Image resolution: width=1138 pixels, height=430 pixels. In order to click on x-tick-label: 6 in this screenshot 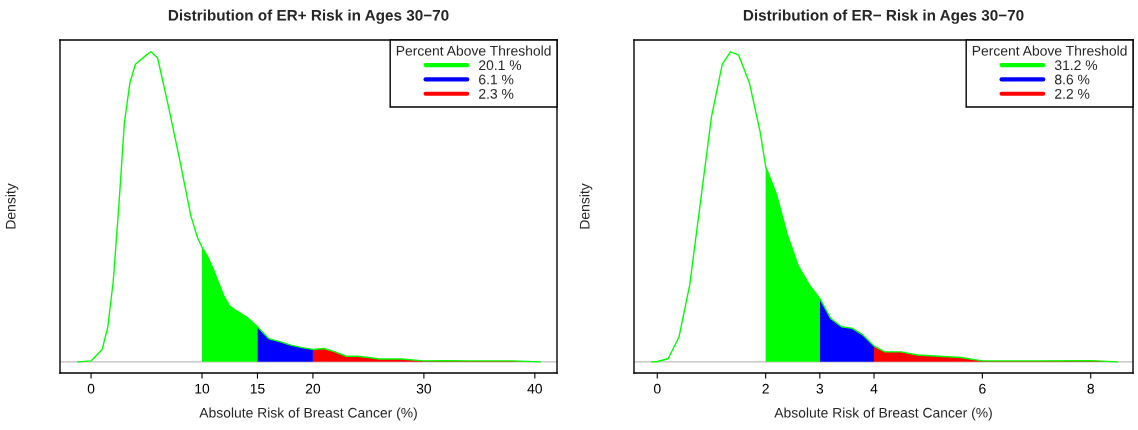, I will do `click(982, 388)`.